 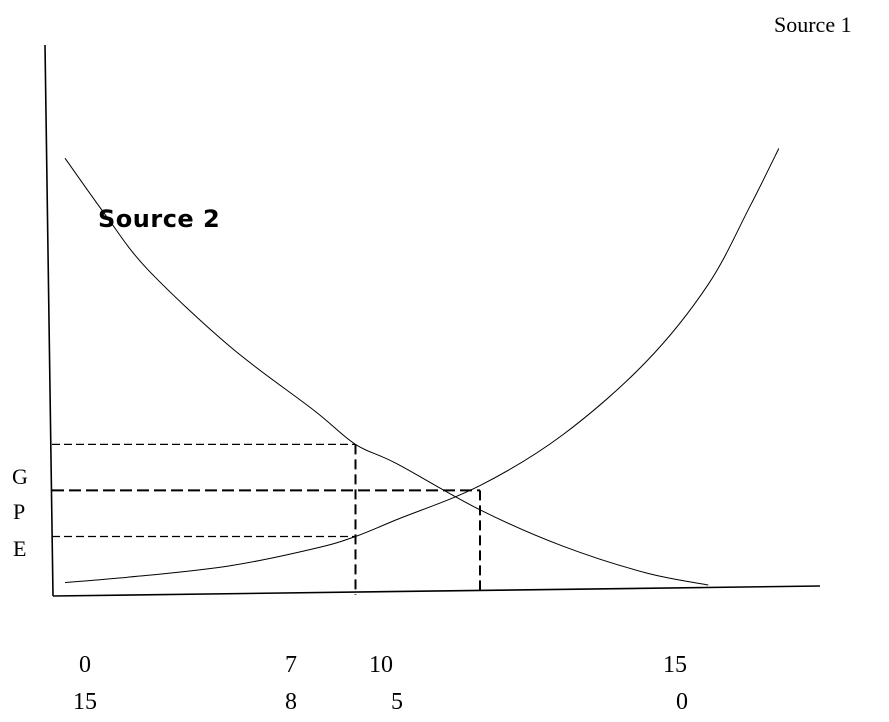 What do you see at coordinates (19, 548) in the screenshot?
I see `y-label-e: E` at bounding box center [19, 548].